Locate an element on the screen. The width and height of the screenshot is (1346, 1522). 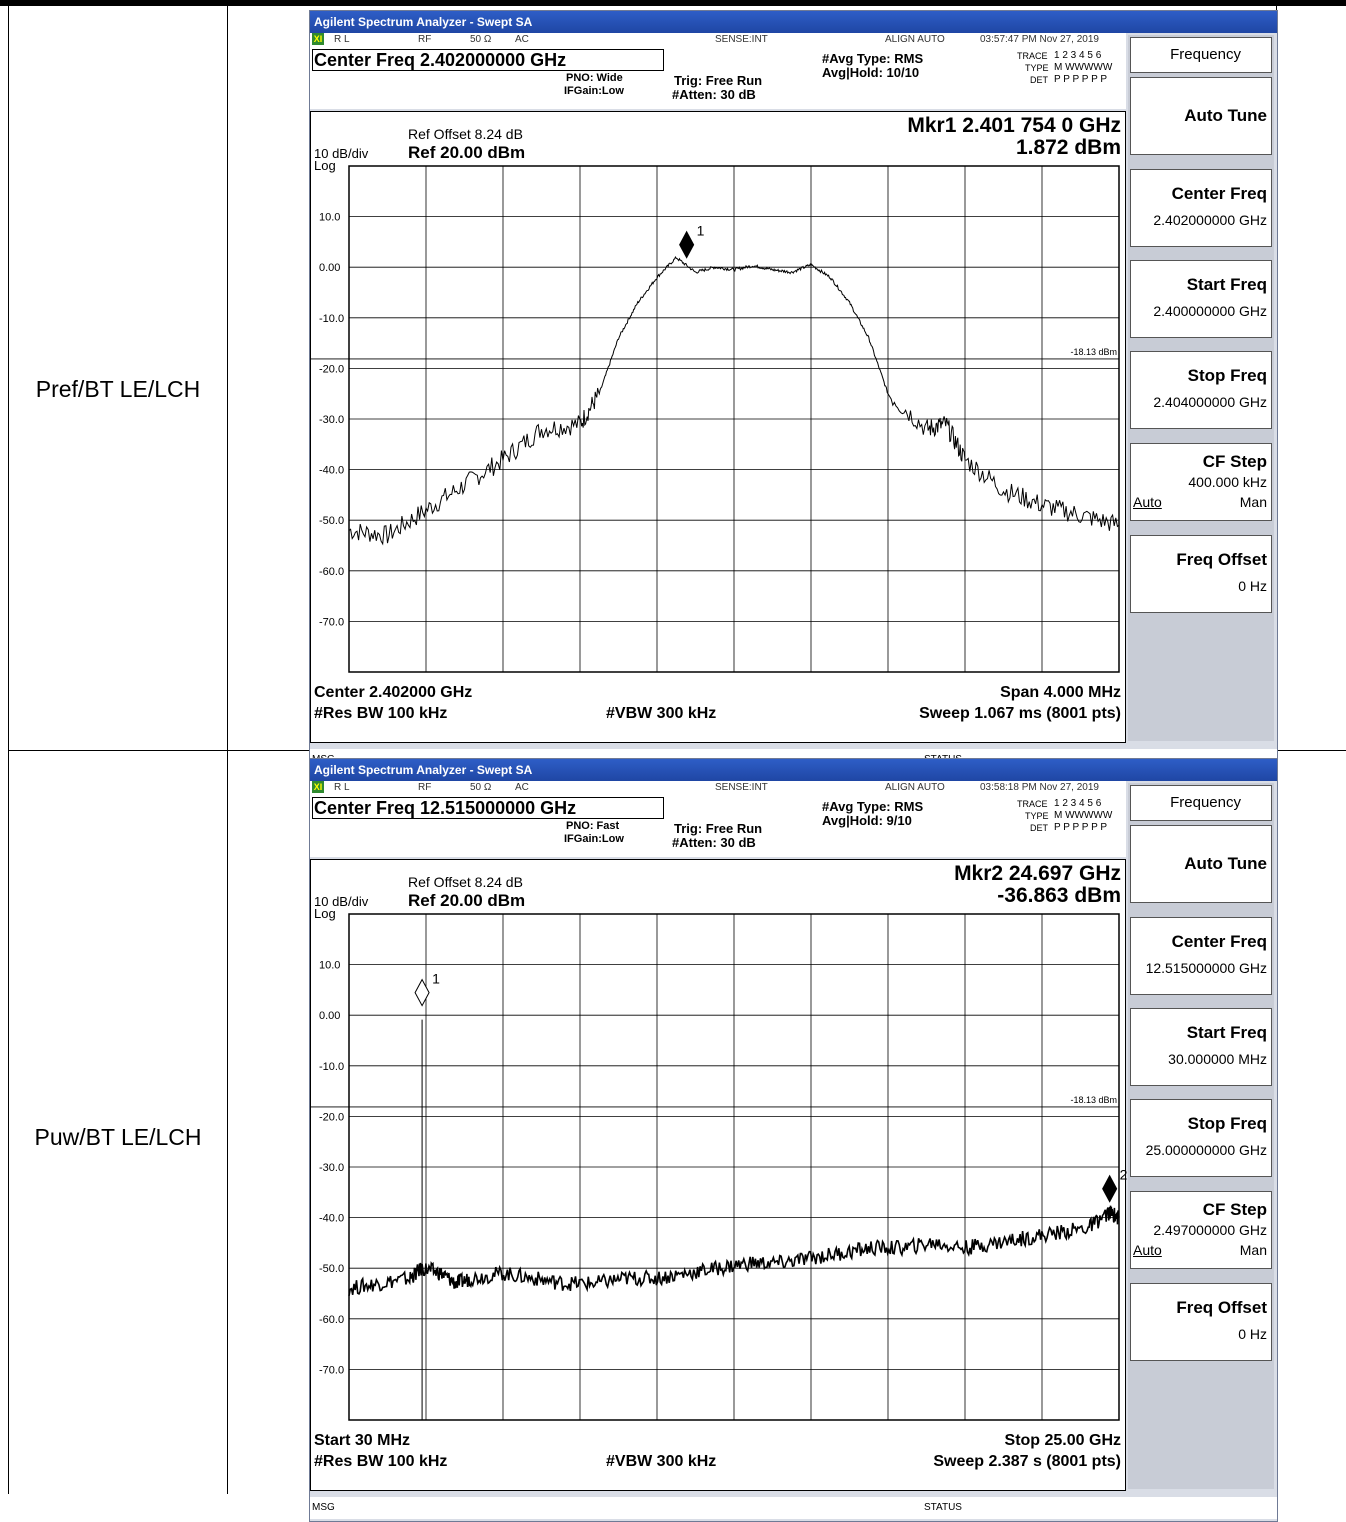
window-title-bar: Agilent Spectrum Analyzer - Swept SA is located at coordinates (793, 22).